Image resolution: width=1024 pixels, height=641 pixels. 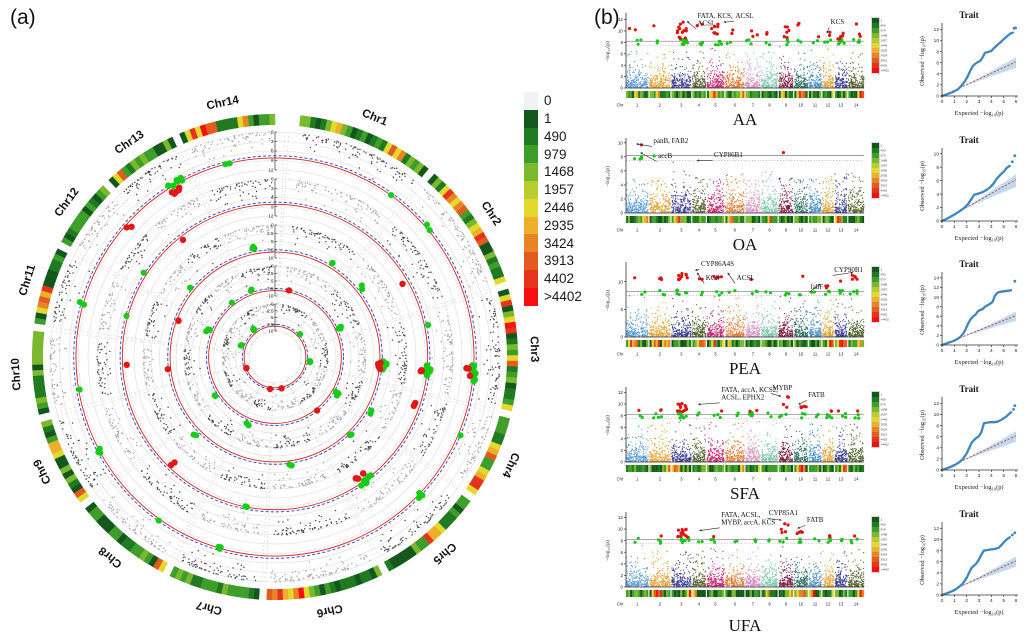 What do you see at coordinates (621, 76) in the screenshot?
I see `y-tick-label: 2` at bounding box center [621, 76].